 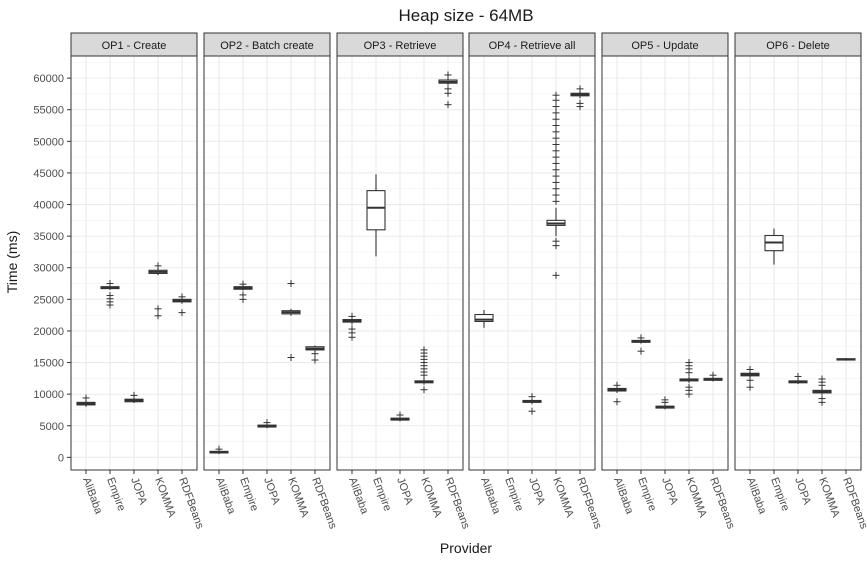 What do you see at coordinates (376, 210) in the screenshot?
I see `box-iqr` at bounding box center [376, 210].